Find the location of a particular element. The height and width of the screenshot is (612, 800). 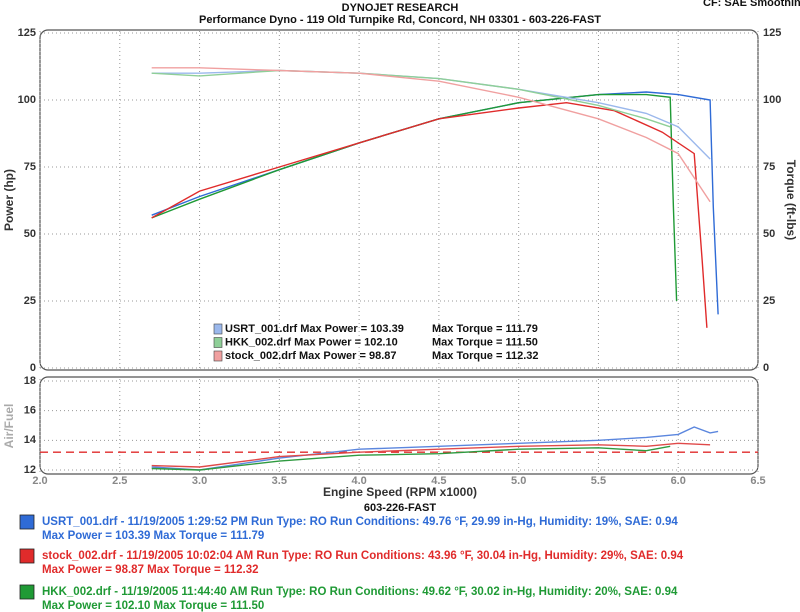

run-max: Max Power = 103.39 Max Torque = 111.79 is located at coordinates (153, 536).